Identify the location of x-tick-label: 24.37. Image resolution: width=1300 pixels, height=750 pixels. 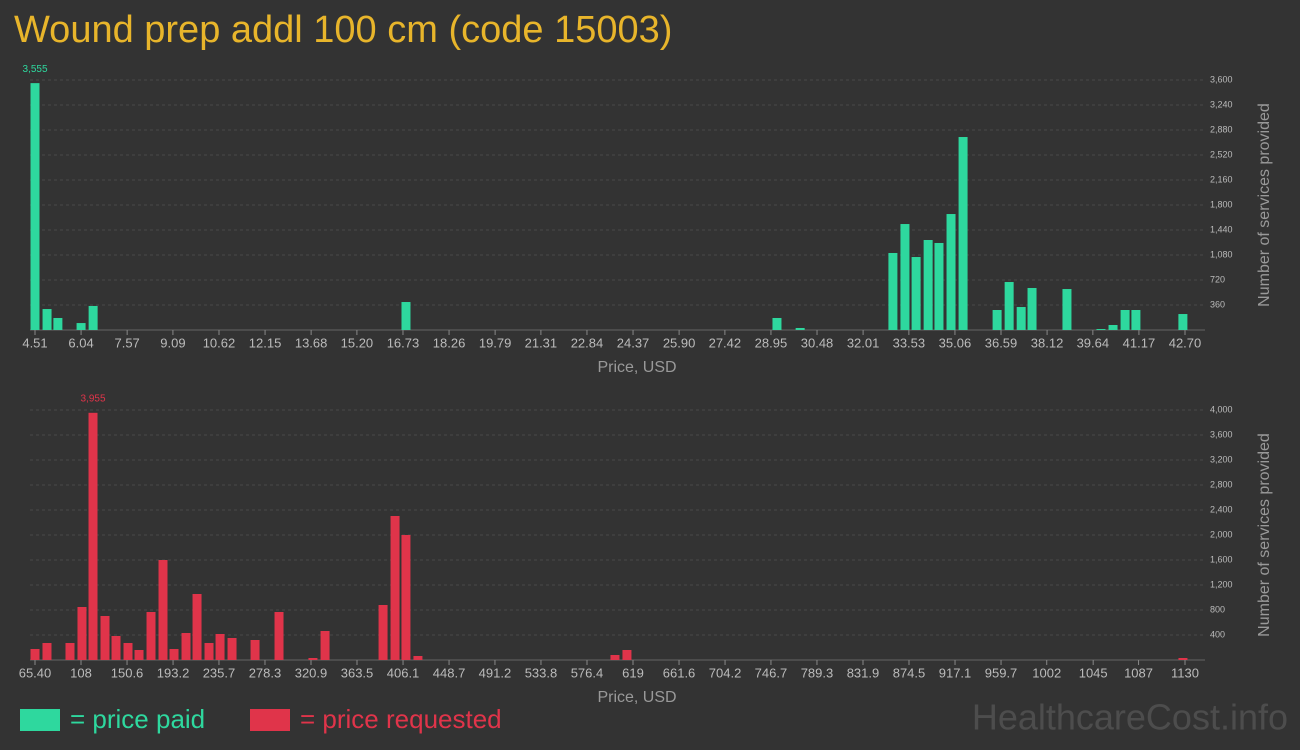
(633, 342).